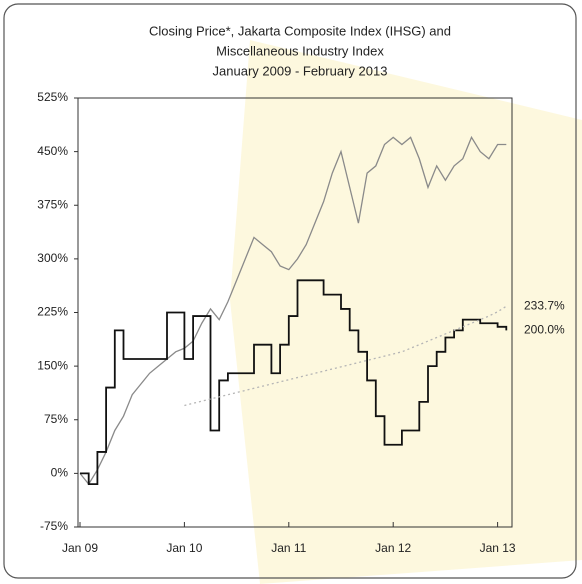 The image size is (582, 584). I want to click on y-tick-label: 525%, so click(52, 97).